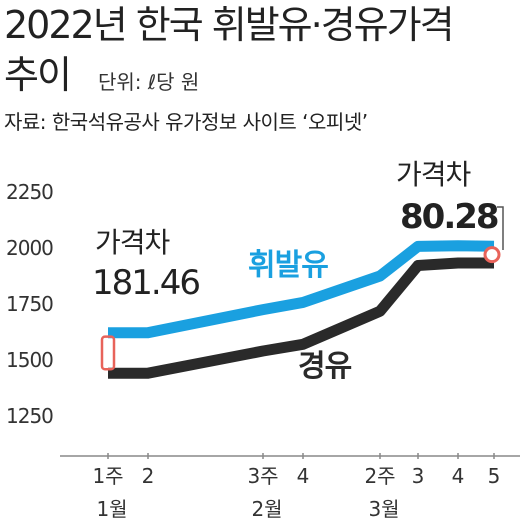  I want to click on price-gap-marker-mar, so click(492, 255).